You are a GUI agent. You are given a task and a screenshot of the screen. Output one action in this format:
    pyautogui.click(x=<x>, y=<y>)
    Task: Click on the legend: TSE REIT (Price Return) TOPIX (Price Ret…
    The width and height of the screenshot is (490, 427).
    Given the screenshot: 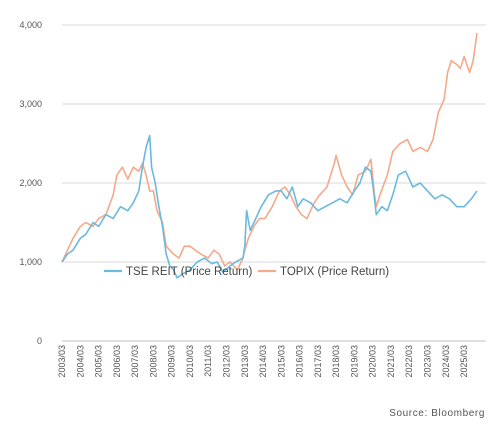 What is the action you would take?
    pyautogui.click(x=246, y=272)
    